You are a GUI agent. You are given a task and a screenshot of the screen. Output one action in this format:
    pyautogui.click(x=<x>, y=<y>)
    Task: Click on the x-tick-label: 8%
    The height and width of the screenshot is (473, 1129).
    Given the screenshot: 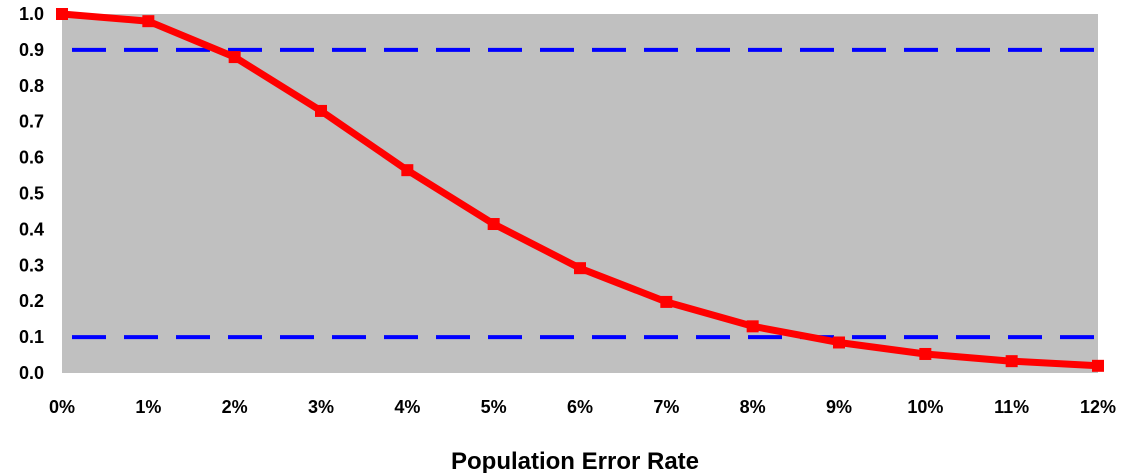 What is the action you would take?
    pyautogui.click(x=753, y=407)
    